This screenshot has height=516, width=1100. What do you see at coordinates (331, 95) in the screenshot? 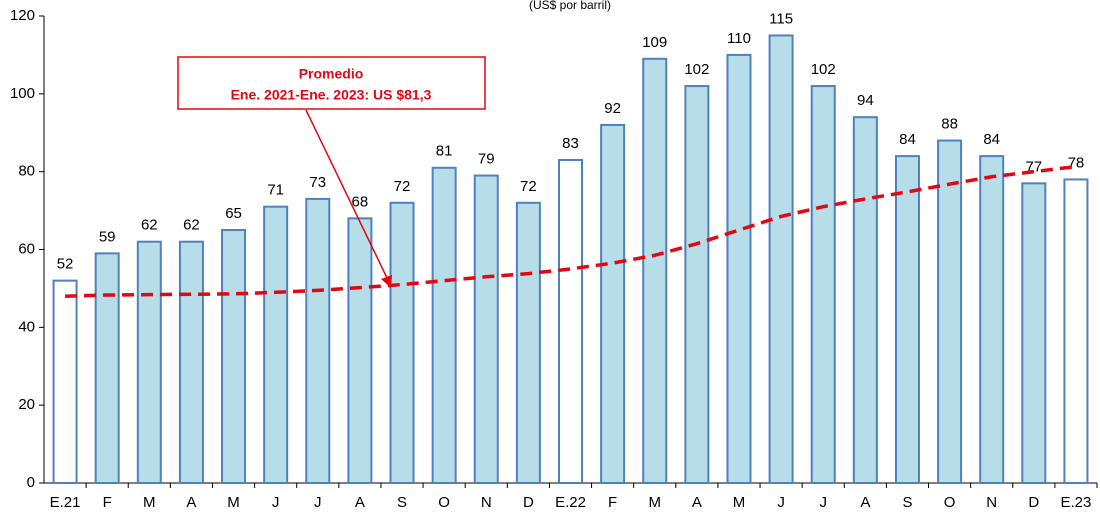
I see `annotation-text: Ene. 2021-Ene. 2023: US $81,3` at bounding box center [331, 95].